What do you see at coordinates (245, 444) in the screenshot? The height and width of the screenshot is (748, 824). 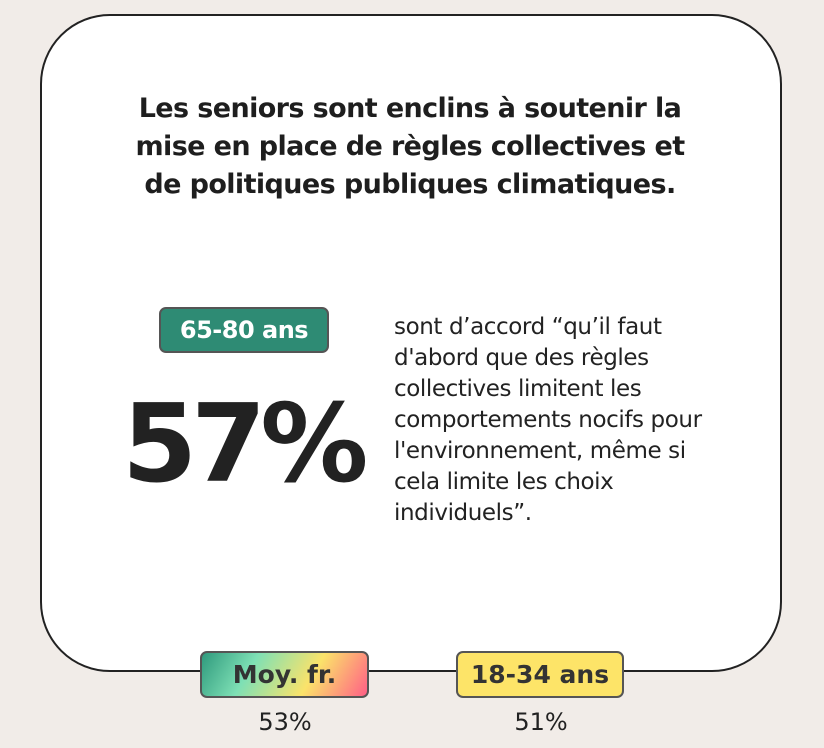 I see `main-percentage: 57%` at bounding box center [245, 444].